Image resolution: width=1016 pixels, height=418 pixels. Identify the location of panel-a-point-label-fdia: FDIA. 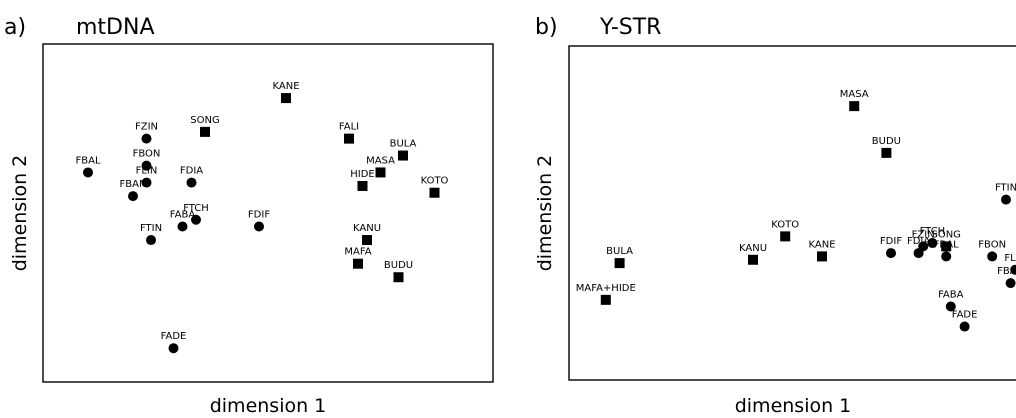
(191, 171).